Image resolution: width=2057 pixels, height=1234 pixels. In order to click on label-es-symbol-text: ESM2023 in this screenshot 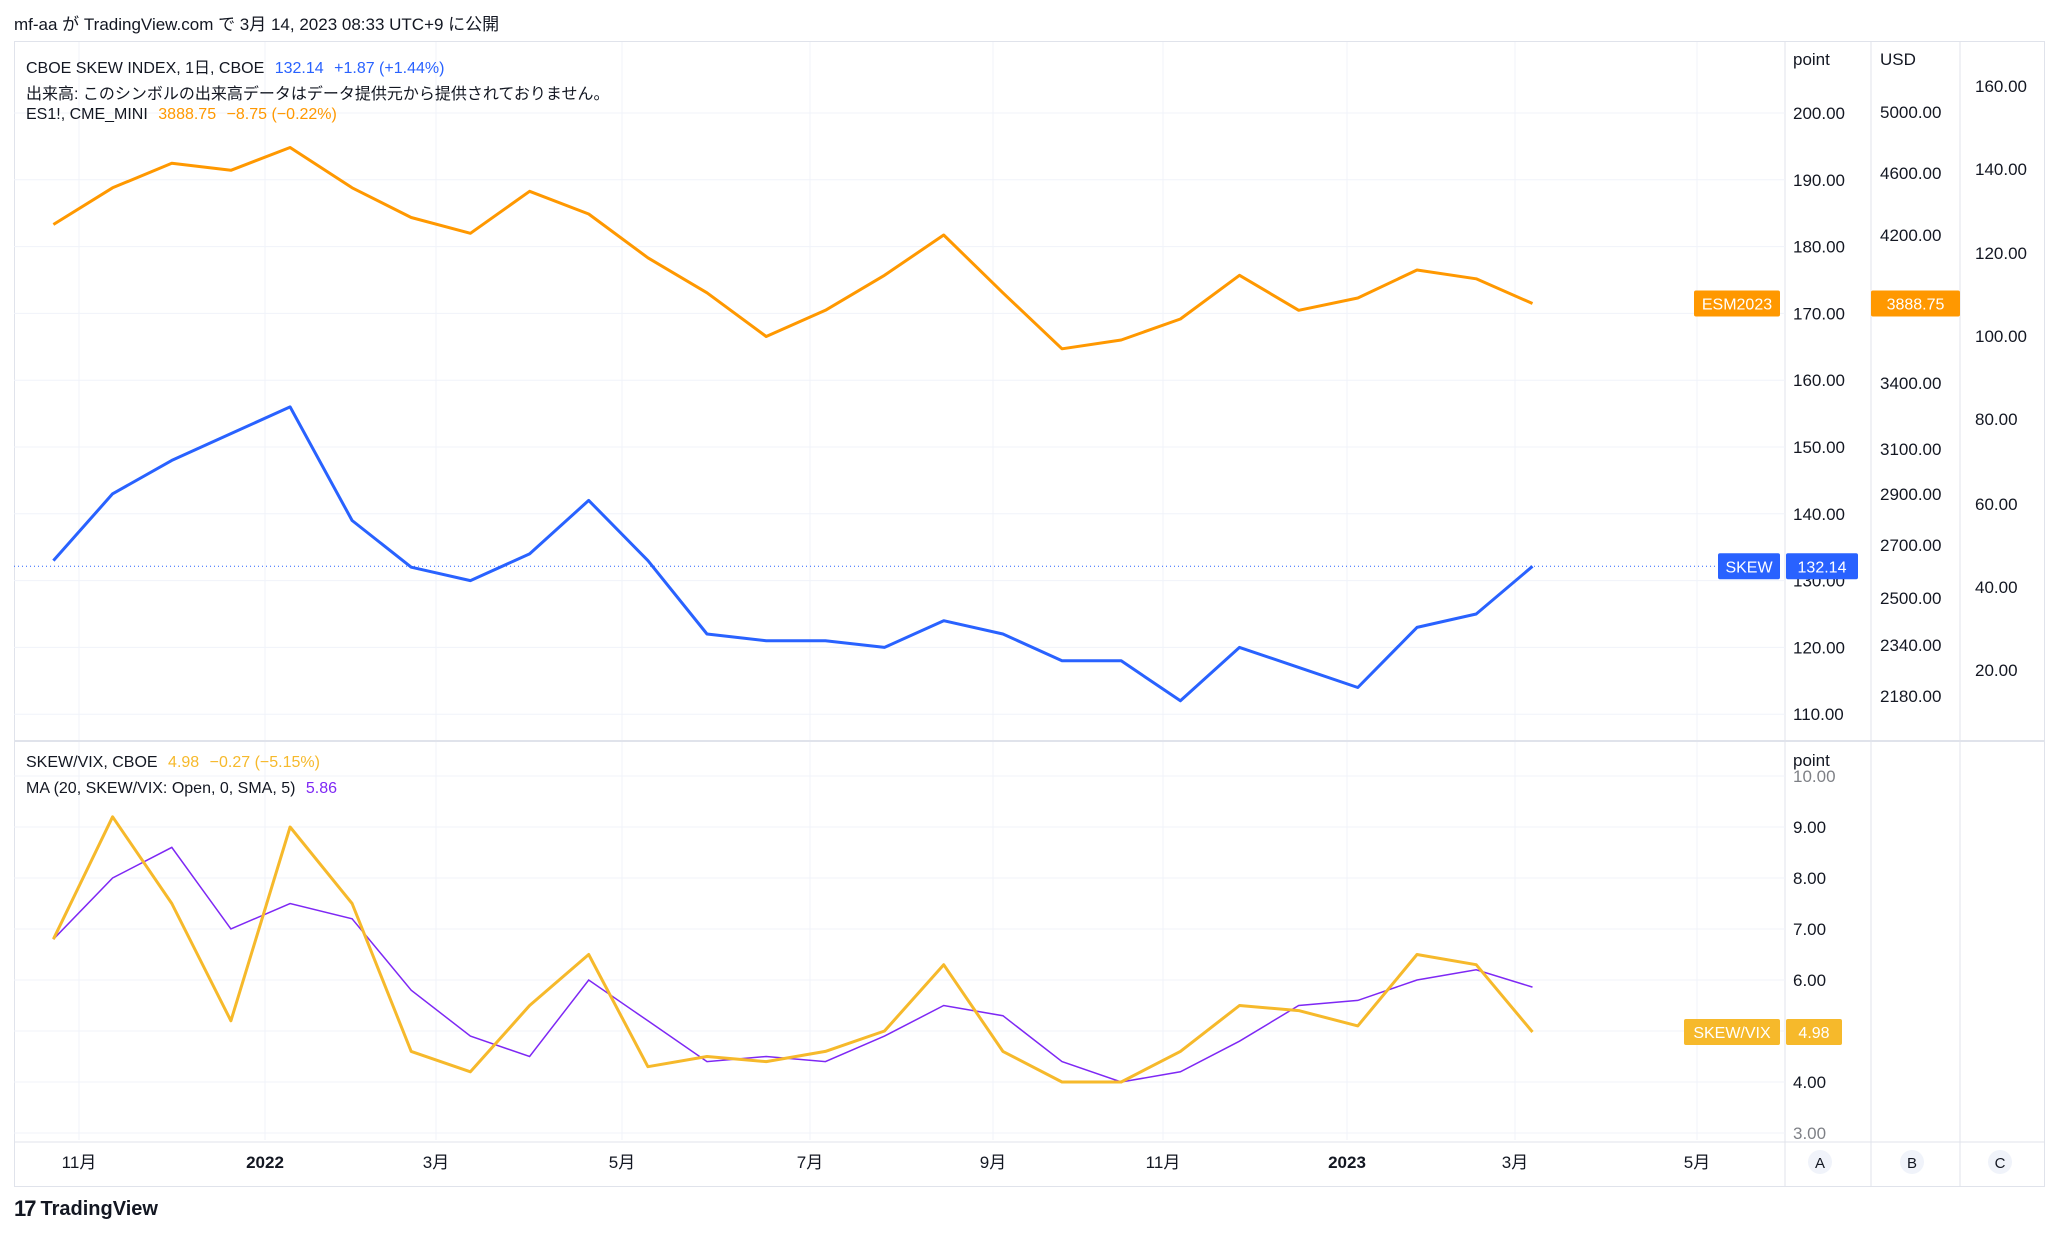, I will do `click(1737, 304)`.